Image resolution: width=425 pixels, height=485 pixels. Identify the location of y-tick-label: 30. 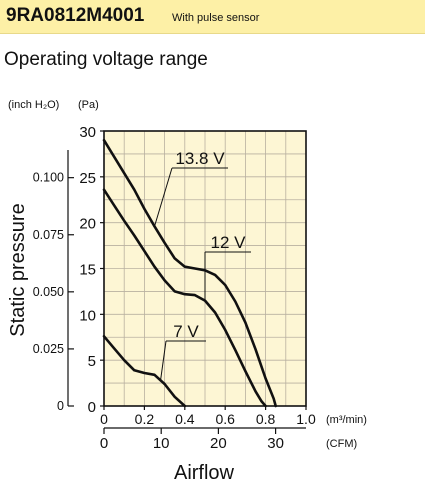
(87, 132).